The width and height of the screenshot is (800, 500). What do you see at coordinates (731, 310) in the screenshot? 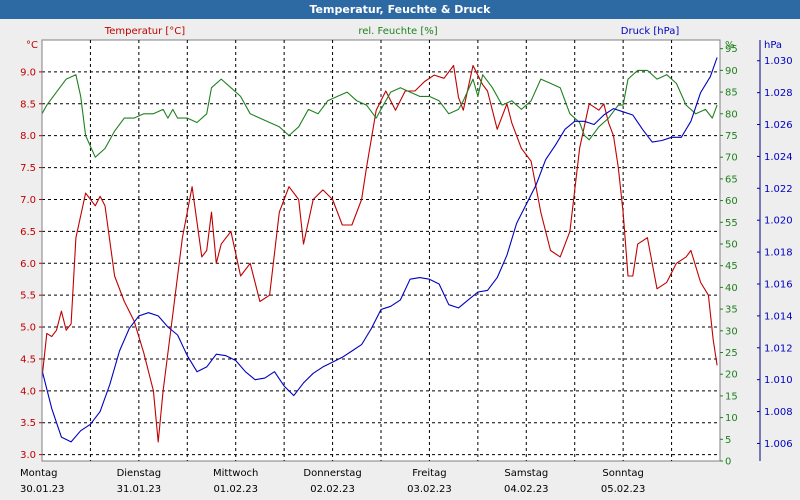
I see `humidity-tick-label: 35` at bounding box center [731, 310].